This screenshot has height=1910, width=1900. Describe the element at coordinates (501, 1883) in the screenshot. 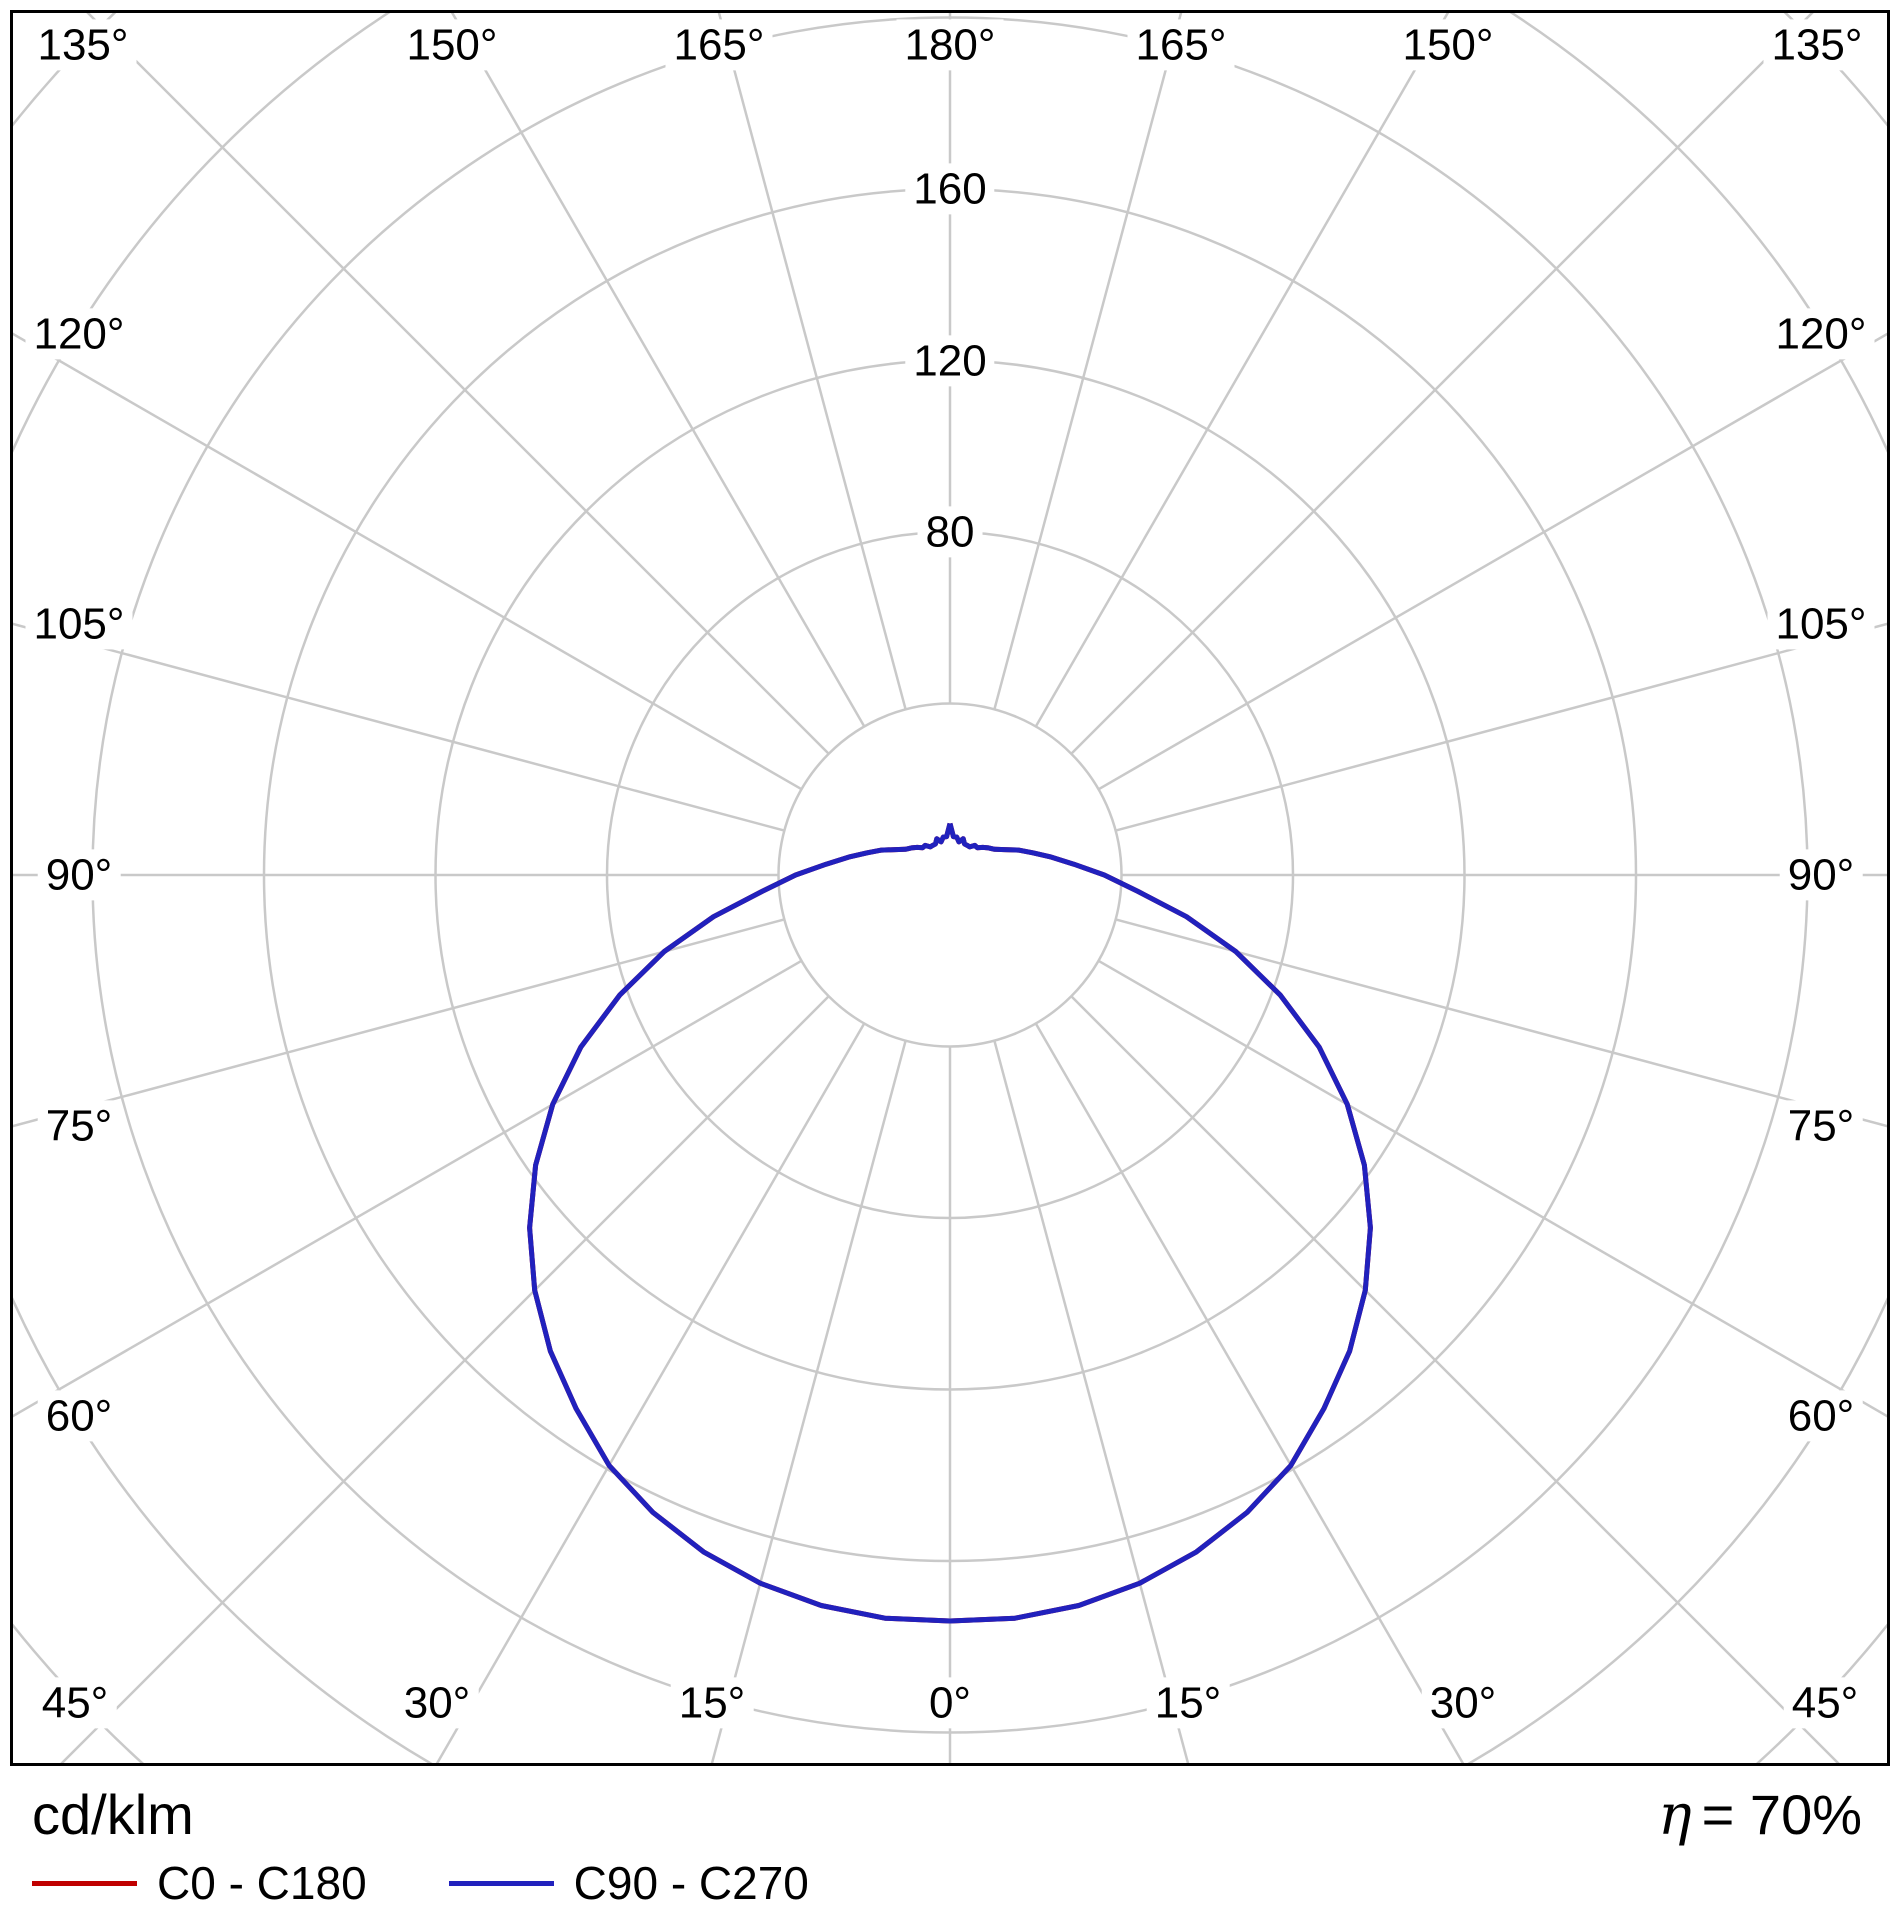

I see `legend-line-blue` at that location.